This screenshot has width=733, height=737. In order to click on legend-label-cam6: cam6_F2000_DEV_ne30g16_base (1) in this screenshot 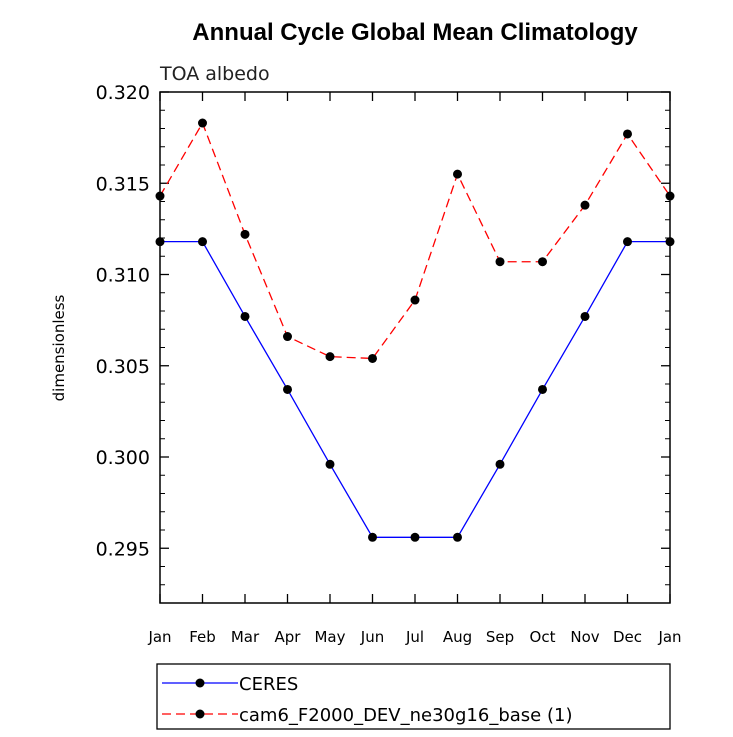, I will do `click(405, 715)`.